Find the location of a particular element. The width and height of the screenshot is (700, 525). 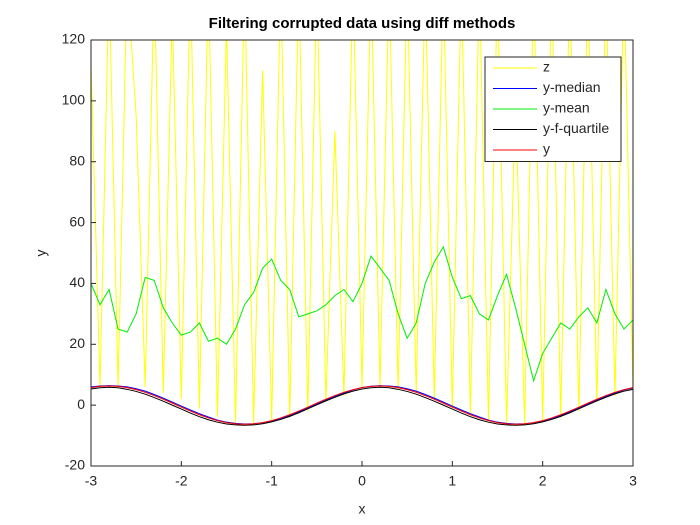

y-tick-label: -20 is located at coordinates (75, 465).